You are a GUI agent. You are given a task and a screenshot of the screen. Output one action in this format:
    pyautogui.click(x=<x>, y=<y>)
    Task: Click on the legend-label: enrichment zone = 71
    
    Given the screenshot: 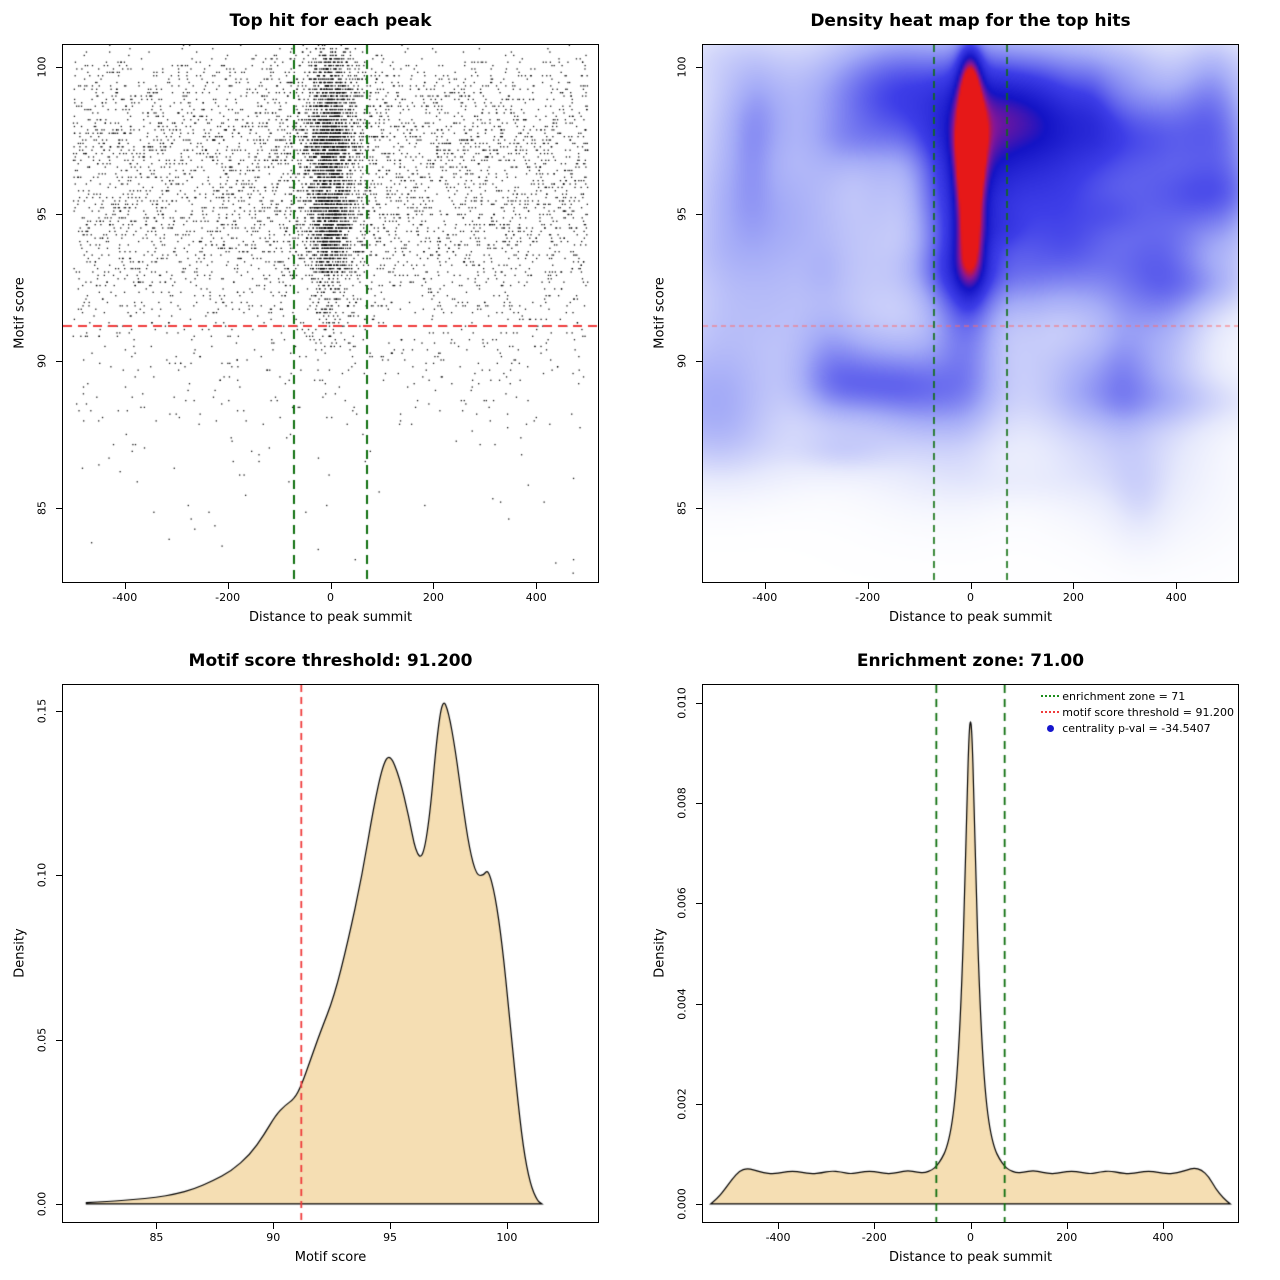 What is the action you would take?
    pyautogui.click(x=1124, y=696)
    